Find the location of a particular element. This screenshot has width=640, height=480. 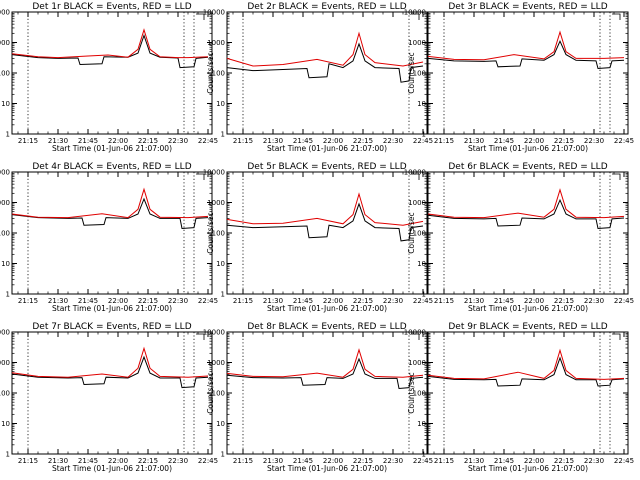

panel-title: Det 5r BLACK = Events, RED = LLD is located at coordinates (326, 167).